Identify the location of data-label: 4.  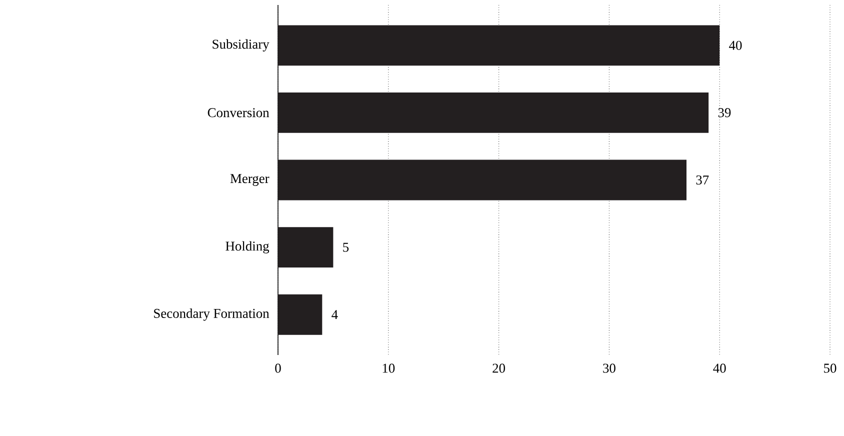
(335, 315).